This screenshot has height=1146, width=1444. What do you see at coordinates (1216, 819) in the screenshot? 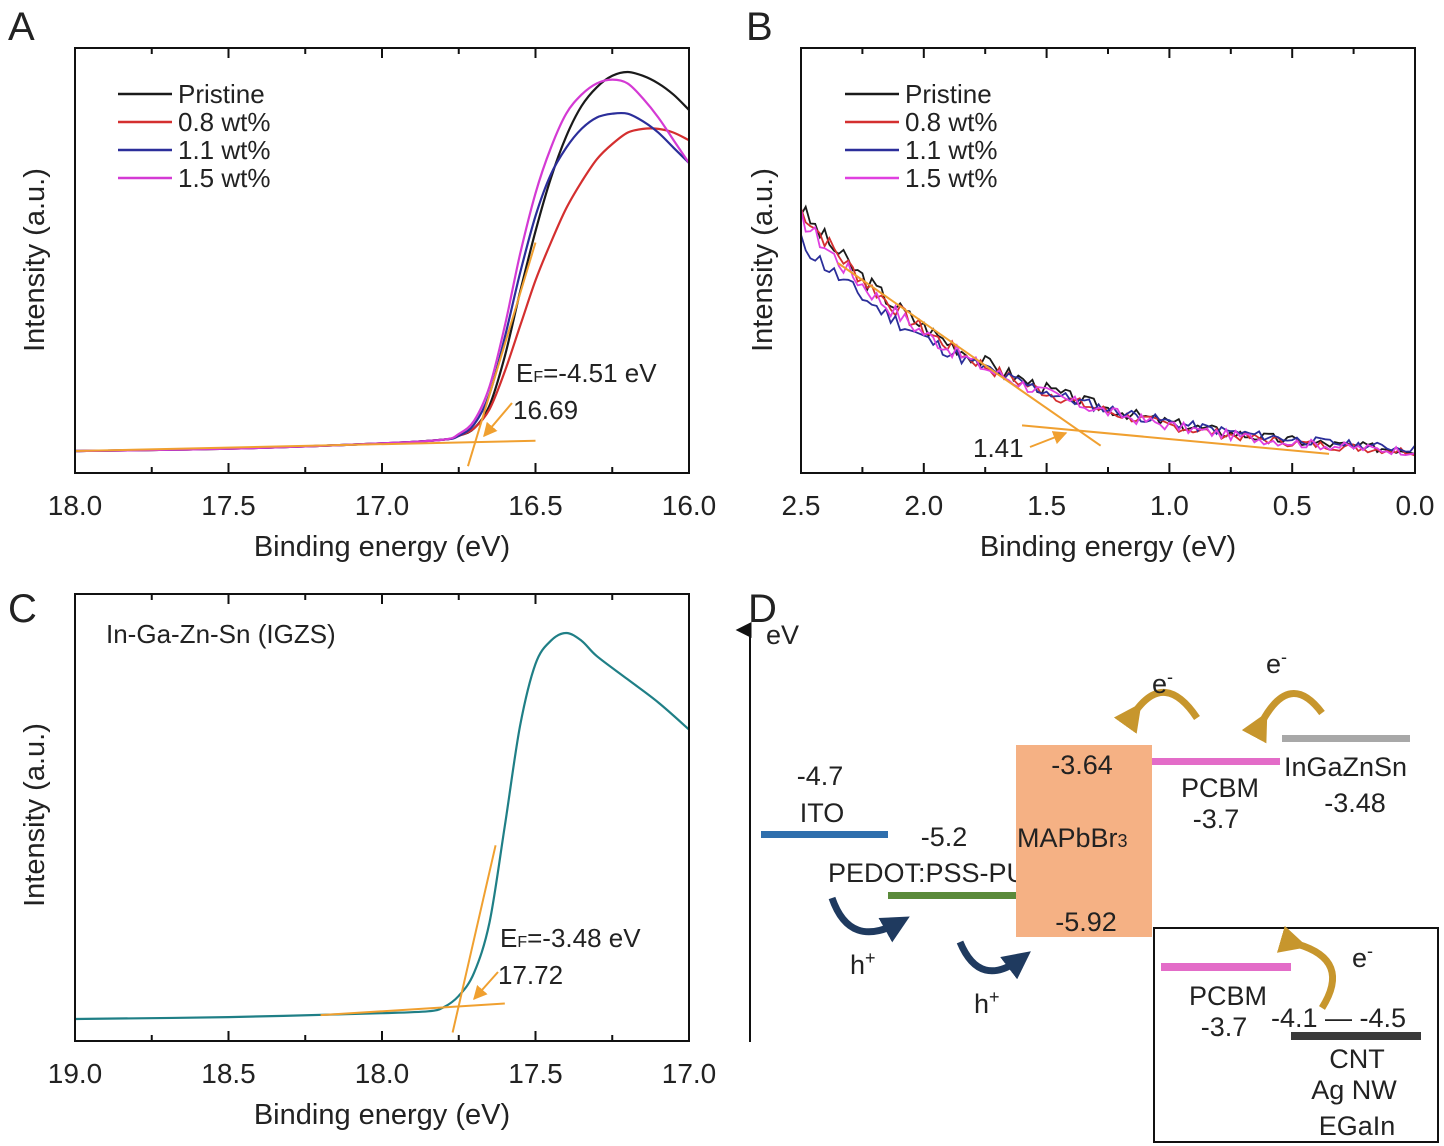
I see `pcbm-value: -3.7` at bounding box center [1216, 819].